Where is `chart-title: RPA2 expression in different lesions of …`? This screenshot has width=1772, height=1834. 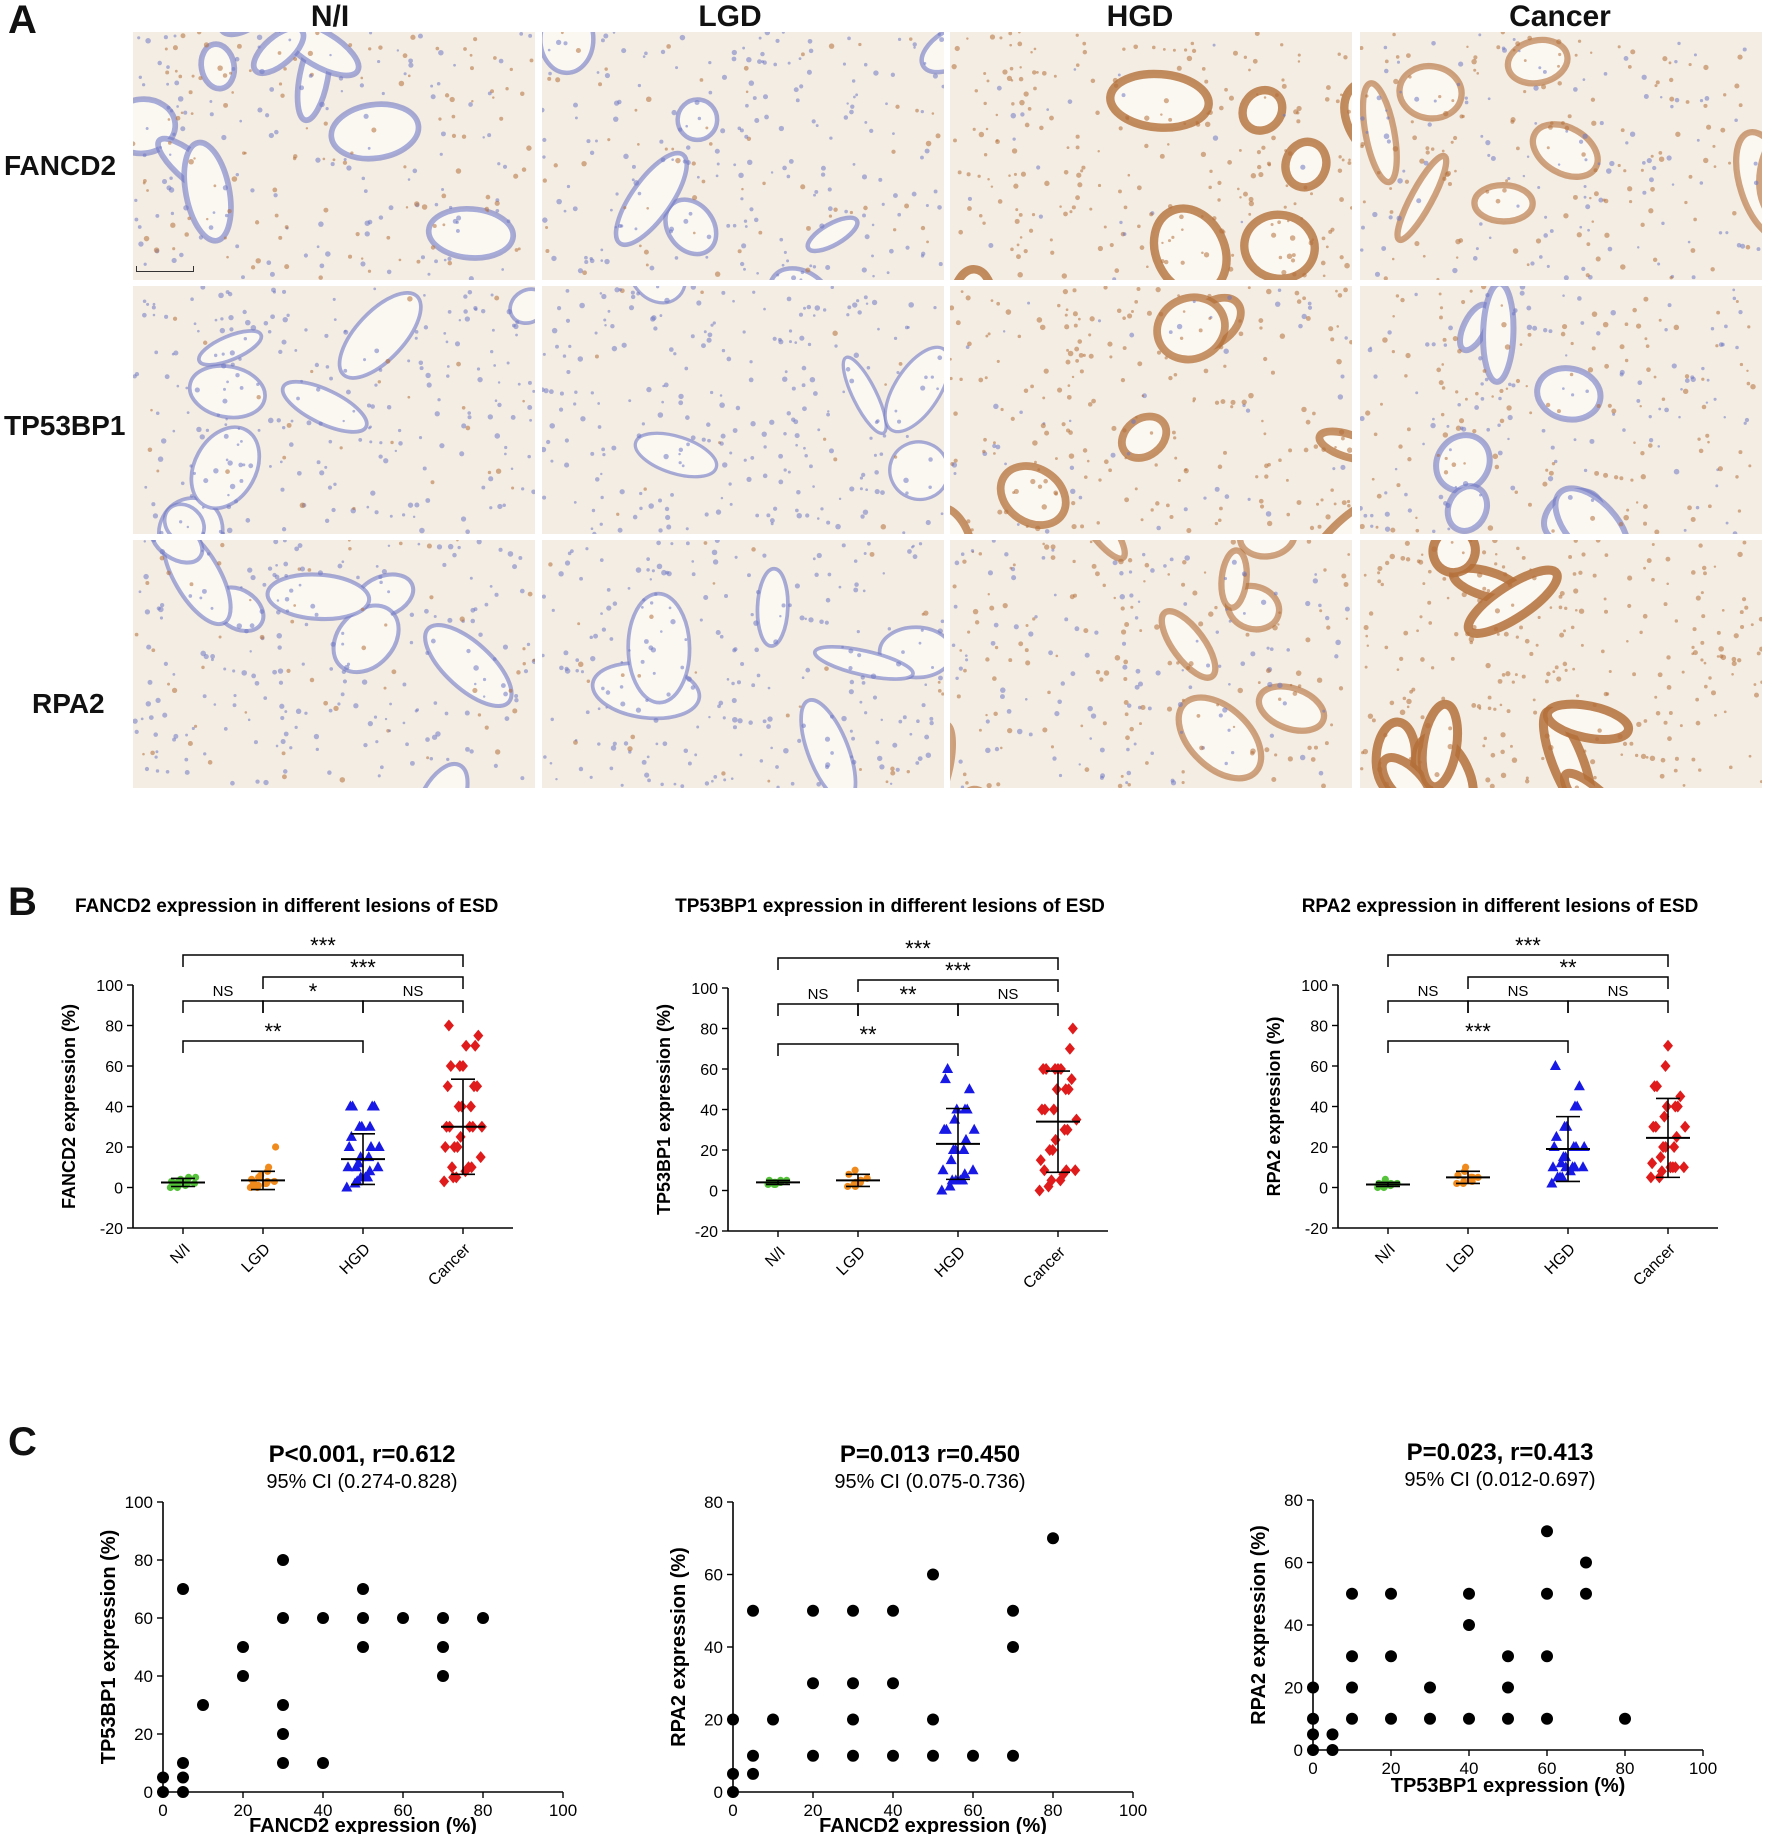 chart-title: RPA2 expression in different lesions of … is located at coordinates (1500, 906).